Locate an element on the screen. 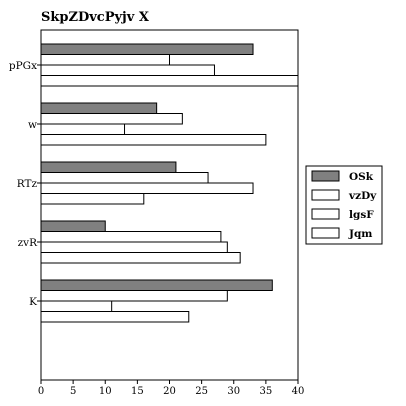  bar-OSk-K is located at coordinates (156, 285).